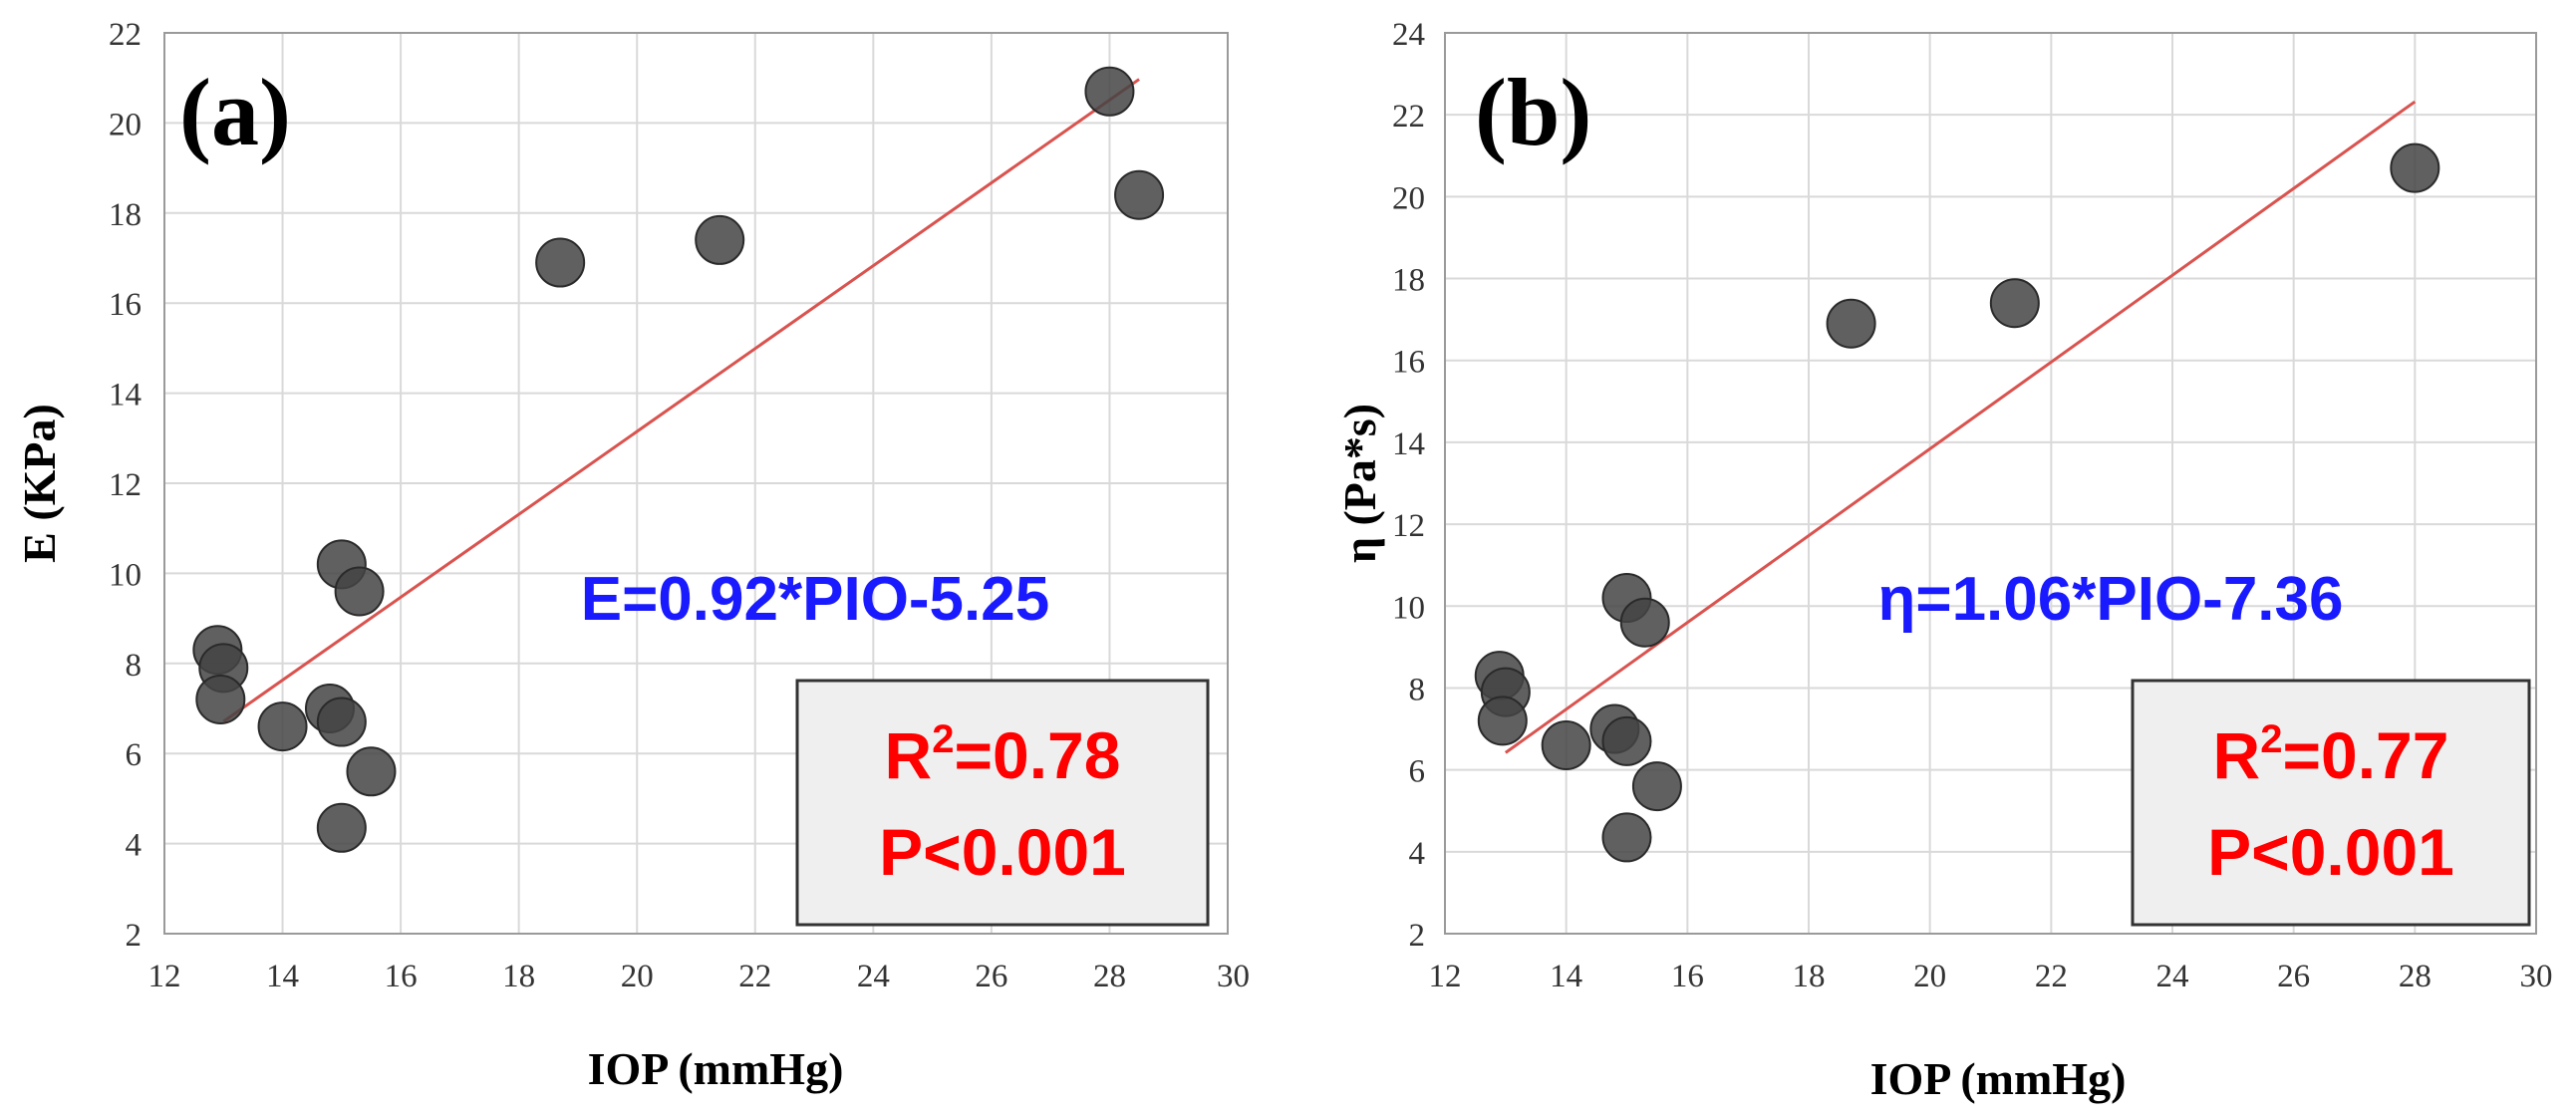 This screenshot has height=1118, width=2576. I want to click on x-tick-label: 30, so click(2536, 976).